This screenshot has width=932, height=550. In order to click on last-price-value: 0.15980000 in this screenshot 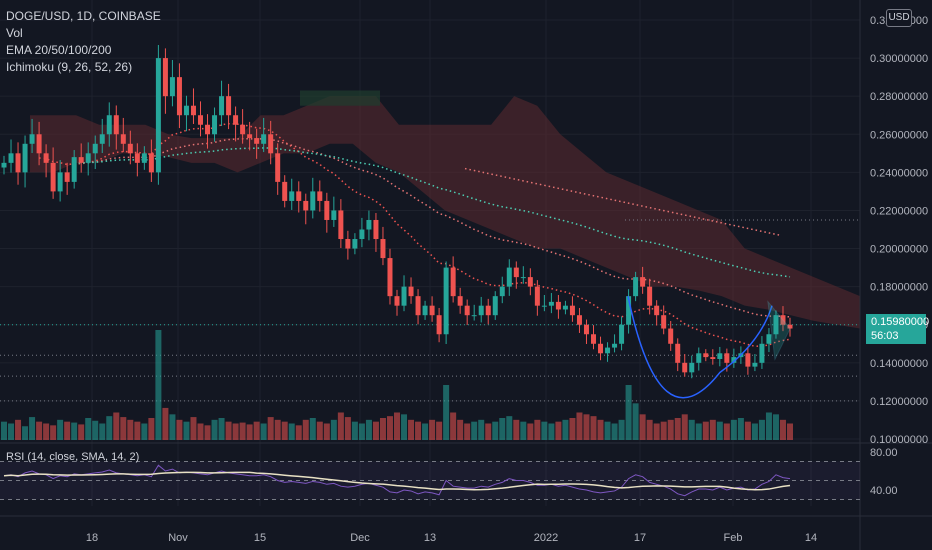, I will do `click(900, 322)`.